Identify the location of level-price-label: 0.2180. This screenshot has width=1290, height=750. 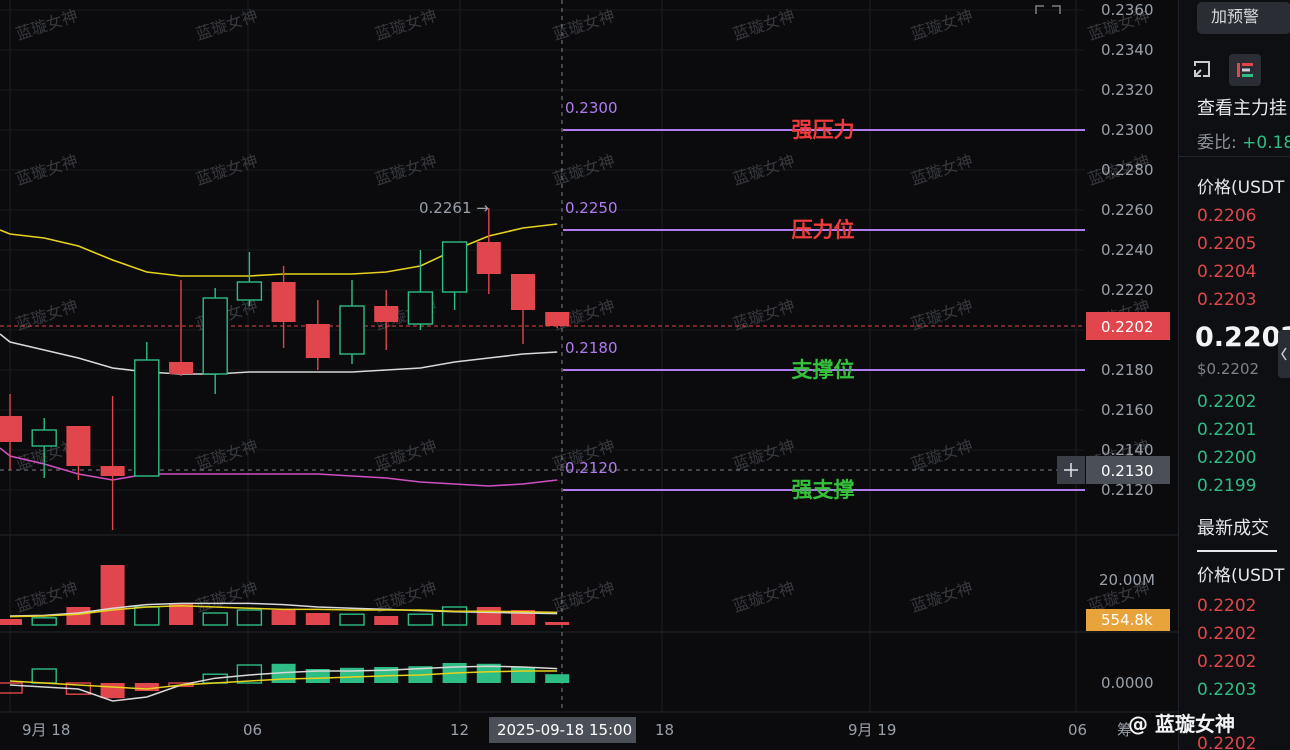
(591, 348).